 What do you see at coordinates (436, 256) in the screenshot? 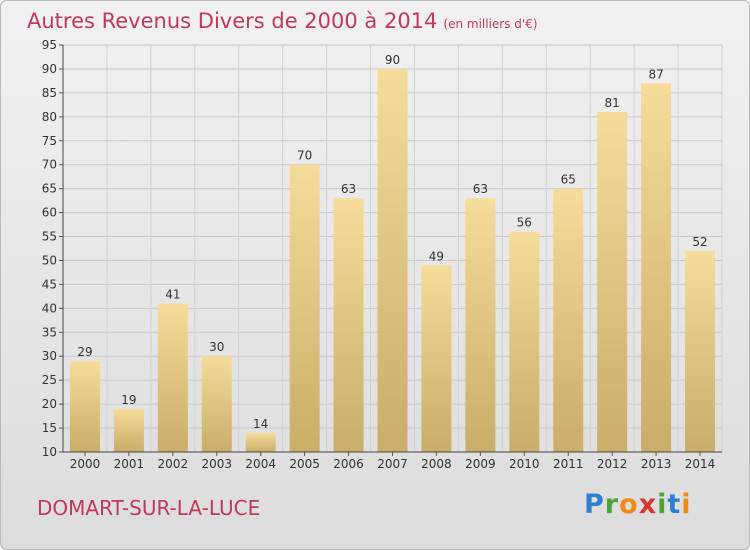
I see `data-label: 49` at bounding box center [436, 256].